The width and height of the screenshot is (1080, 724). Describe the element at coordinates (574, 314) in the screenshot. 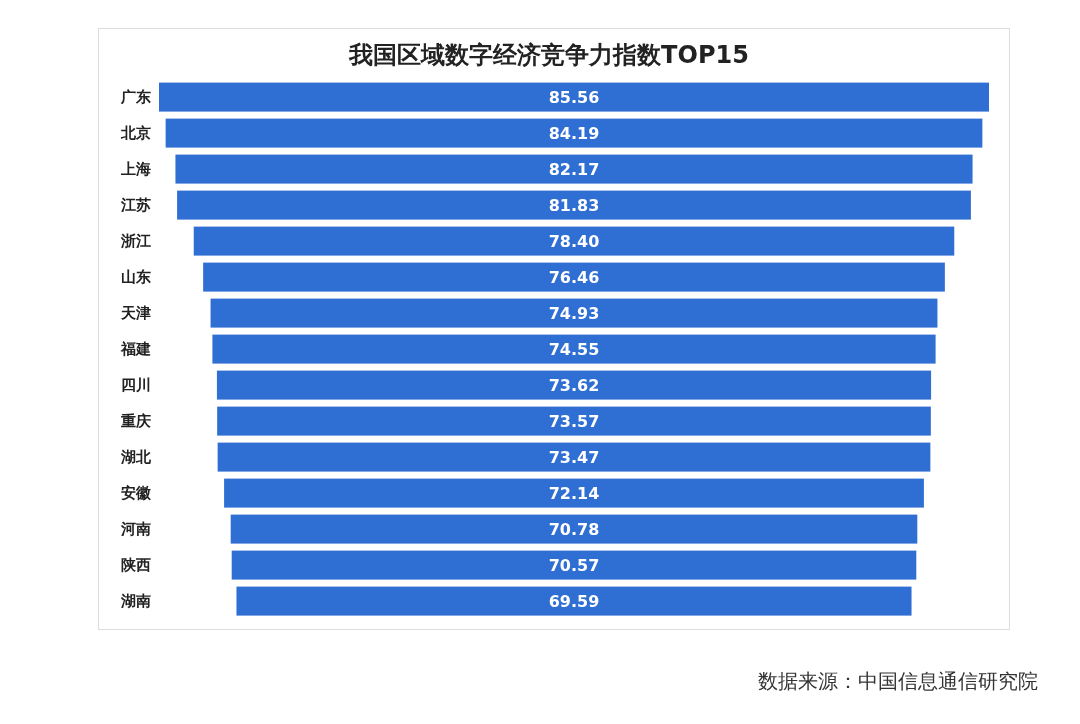

I see `data-label: 74.93` at that location.